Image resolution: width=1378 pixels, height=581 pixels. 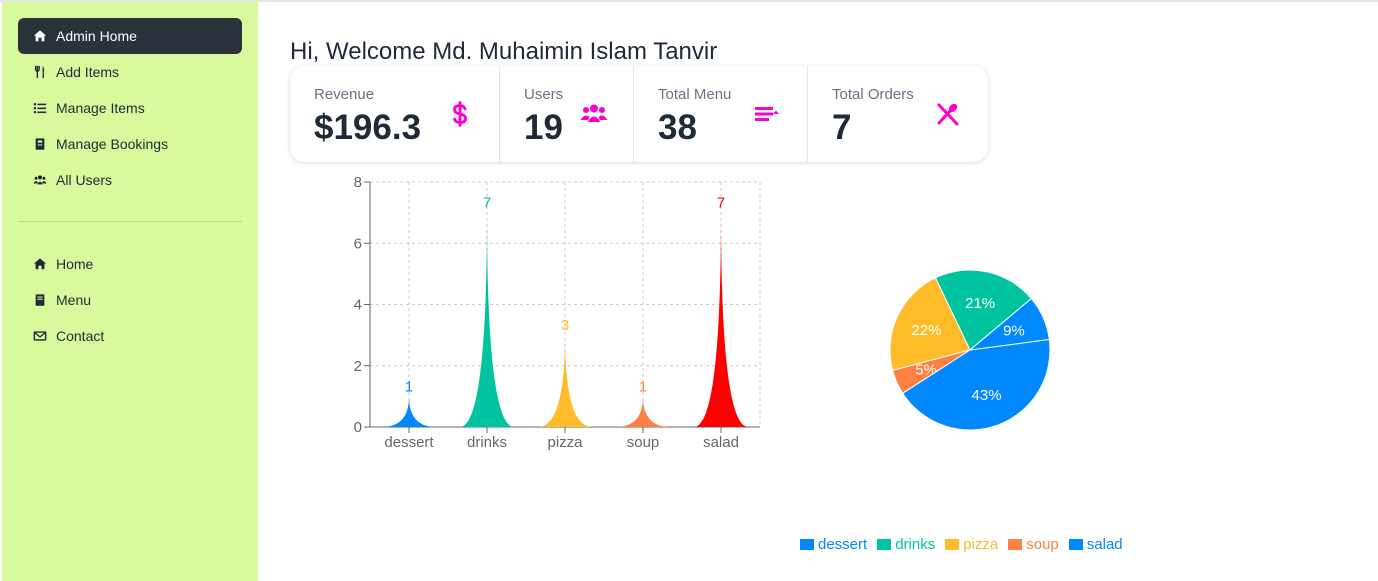 I want to click on y-tick-label: 4, so click(x=358, y=305).